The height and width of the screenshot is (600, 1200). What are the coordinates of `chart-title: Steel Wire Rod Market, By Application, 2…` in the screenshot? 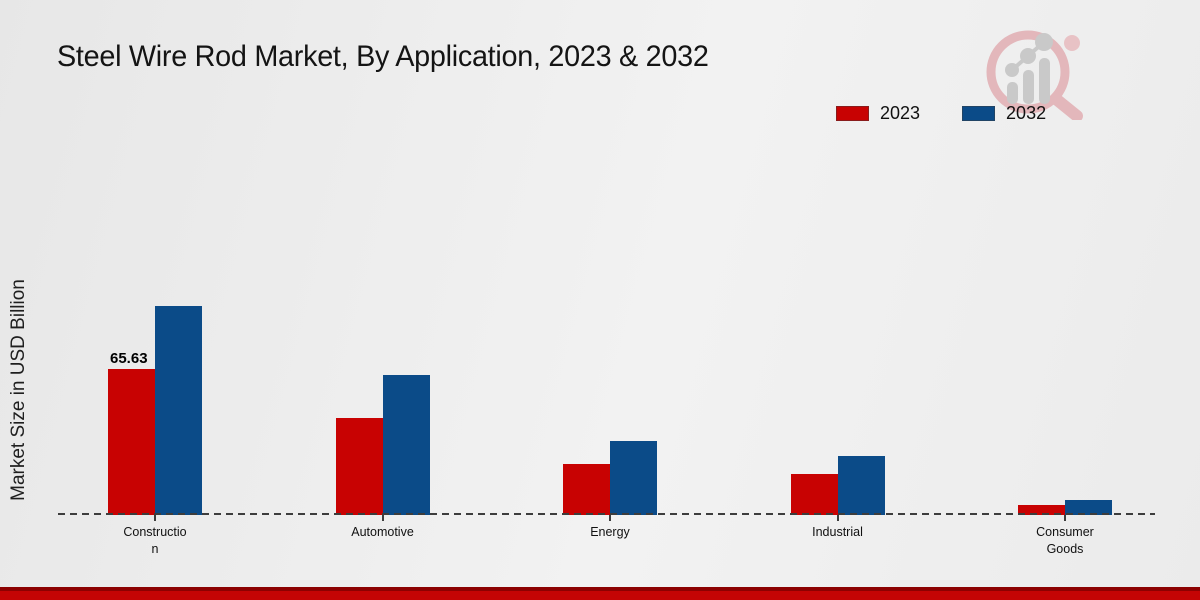 It's located at (383, 56).